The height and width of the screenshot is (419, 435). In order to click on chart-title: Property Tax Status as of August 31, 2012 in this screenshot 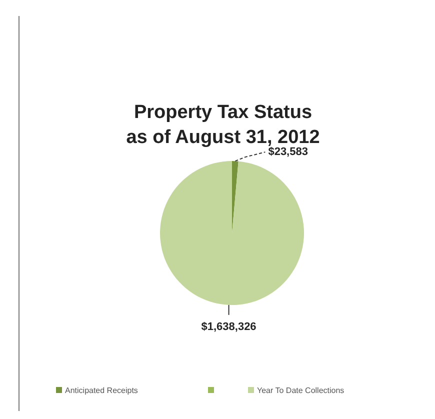, I will do `click(223, 125)`.